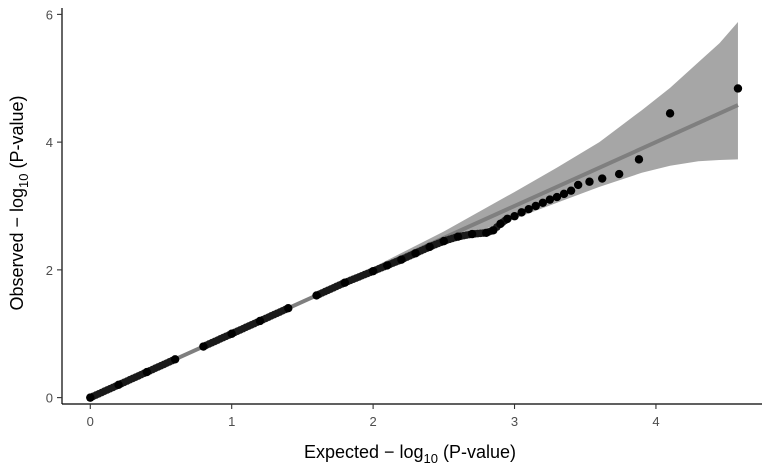  Describe the element at coordinates (17, 134) in the screenshot. I see `y-axis-title-suffix: (P-value)` at that location.